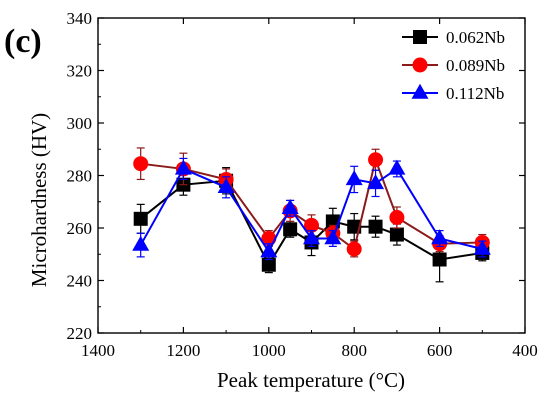 The height and width of the screenshot is (405, 550). Describe the element at coordinates (475, 65) in the screenshot. I see `legend-label: 0.089Nb` at that location.